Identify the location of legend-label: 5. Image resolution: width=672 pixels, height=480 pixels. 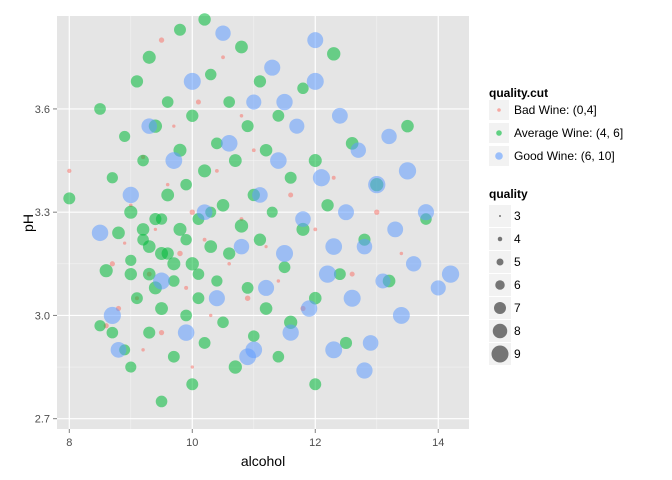
(517, 262).